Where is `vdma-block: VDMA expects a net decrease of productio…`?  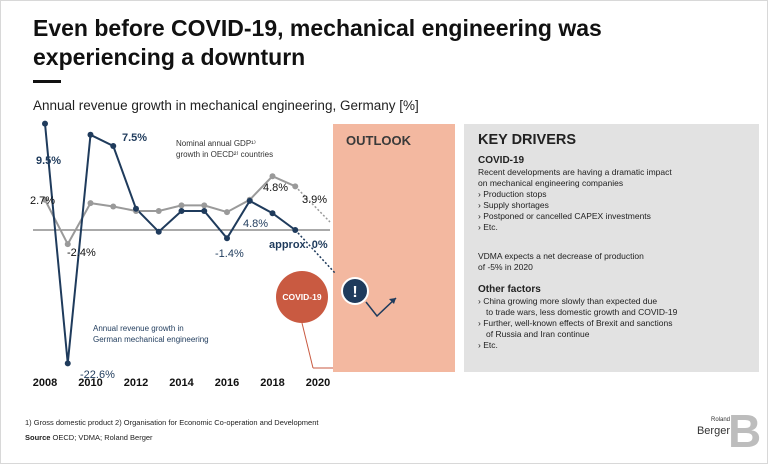 vdma-block: VDMA expects a net decrease of productio… is located at coordinates (561, 262).